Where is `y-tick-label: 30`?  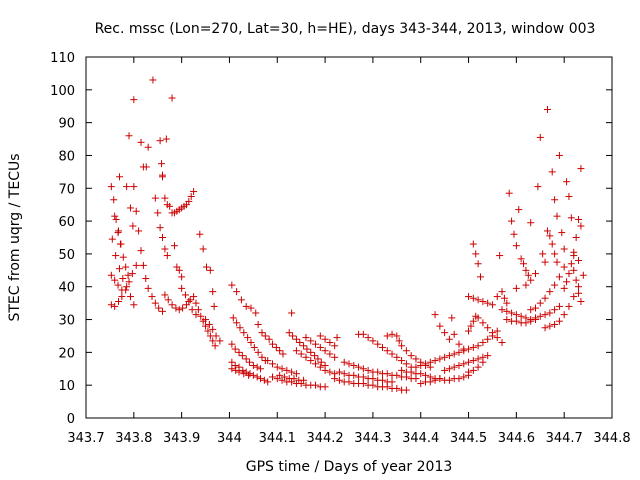
y-tick-label: 30 is located at coordinates (66, 321).